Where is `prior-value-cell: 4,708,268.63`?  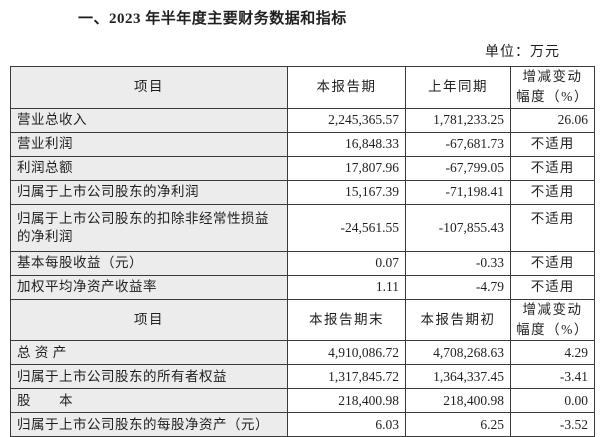 prior-value-cell: 4,708,268.63 is located at coordinates (458, 352).